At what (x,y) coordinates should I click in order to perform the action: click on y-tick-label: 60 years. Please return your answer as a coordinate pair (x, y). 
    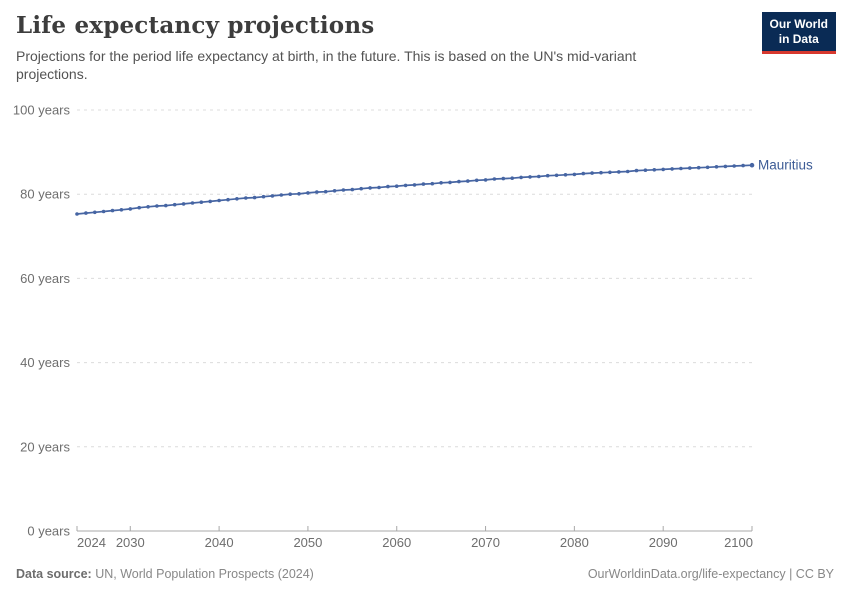
    Looking at the image, I should click on (45, 278).